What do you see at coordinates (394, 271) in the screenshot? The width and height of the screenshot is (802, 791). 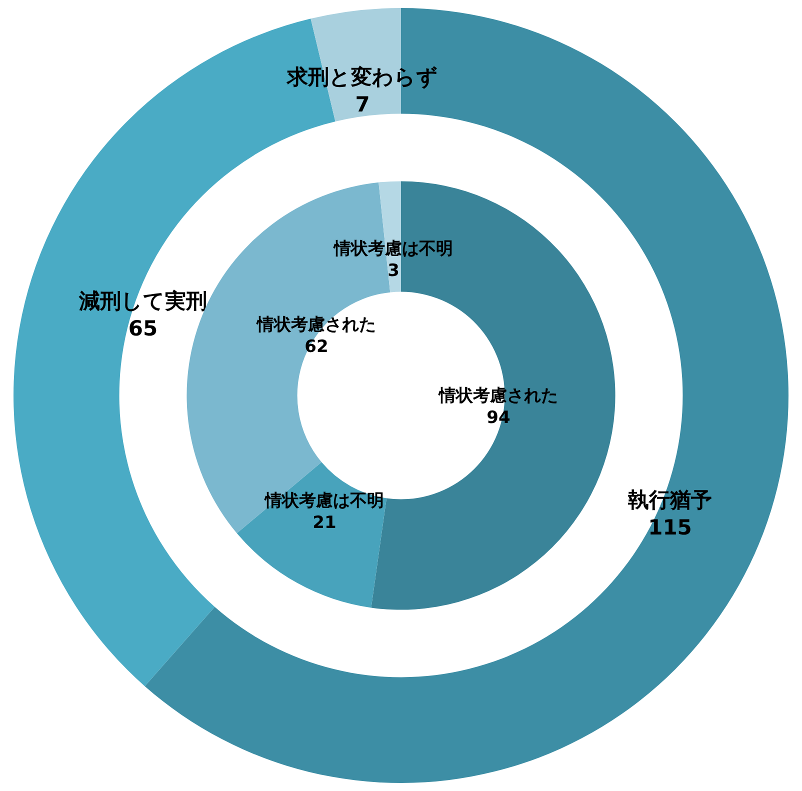 I see `data-label: 3` at bounding box center [394, 271].